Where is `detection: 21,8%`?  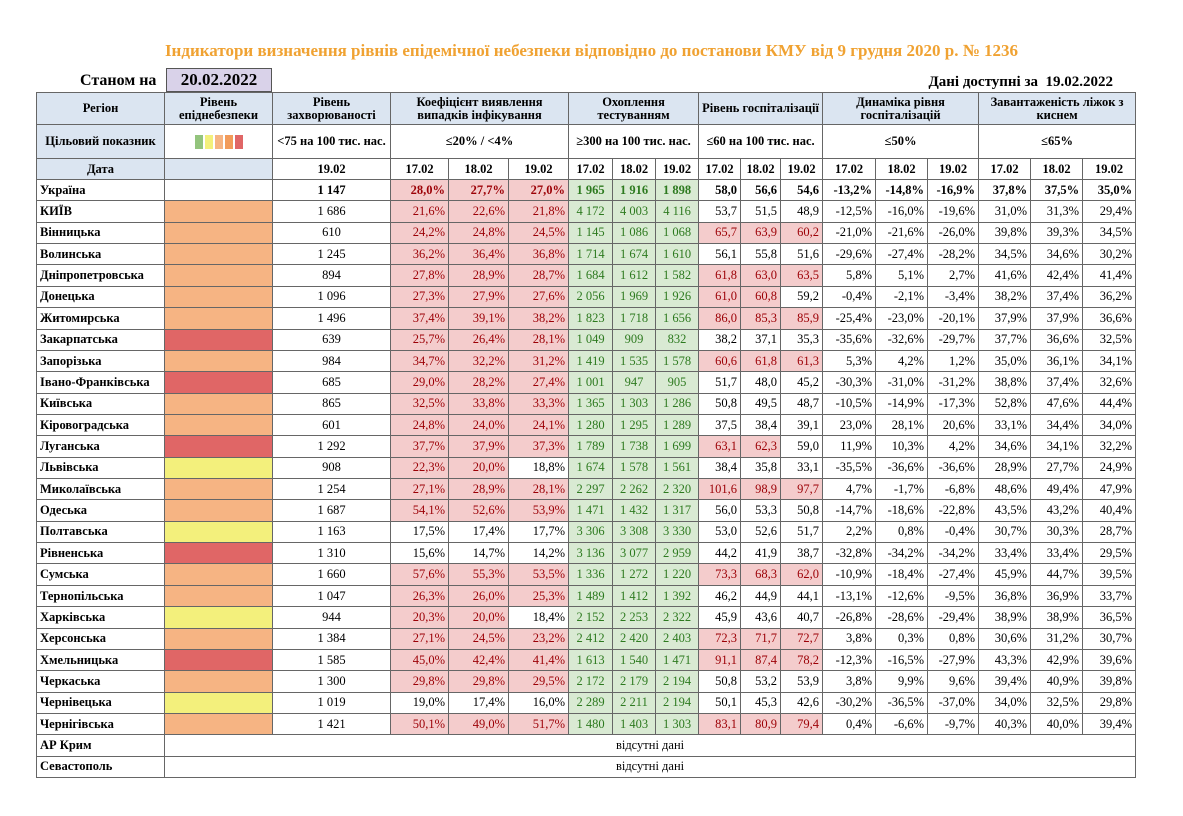 detection: 21,8% is located at coordinates (538, 211).